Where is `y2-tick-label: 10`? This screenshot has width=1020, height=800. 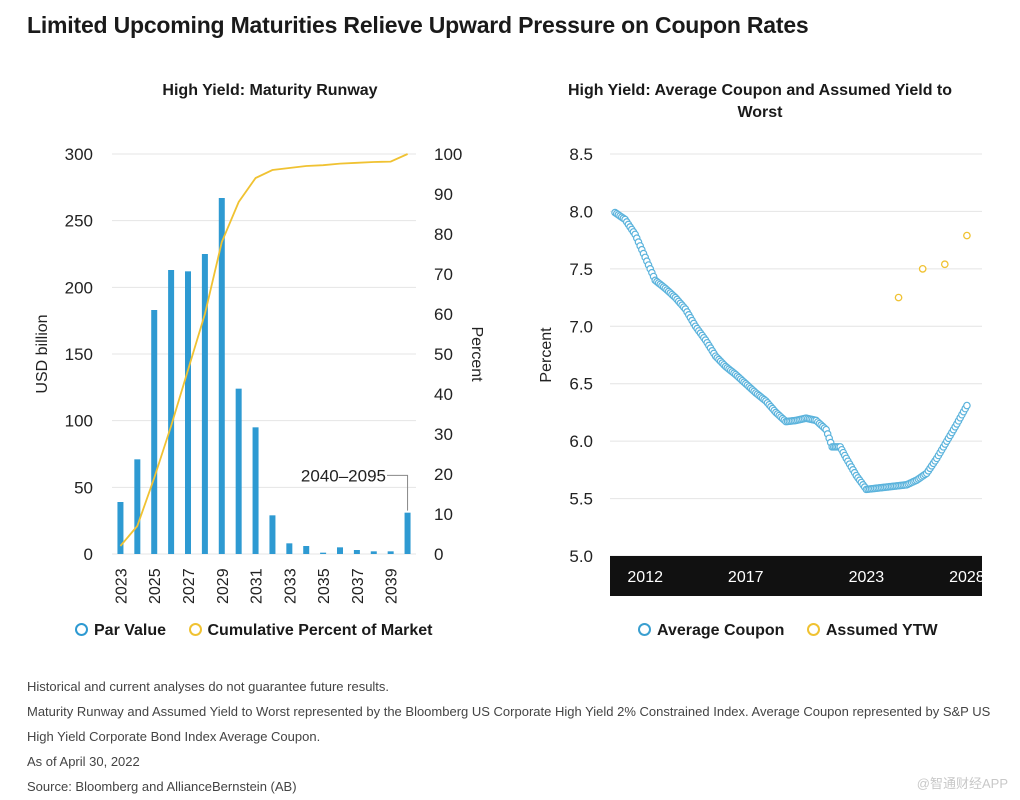 y2-tick-label: 10 is located at coordinates (443, 514).